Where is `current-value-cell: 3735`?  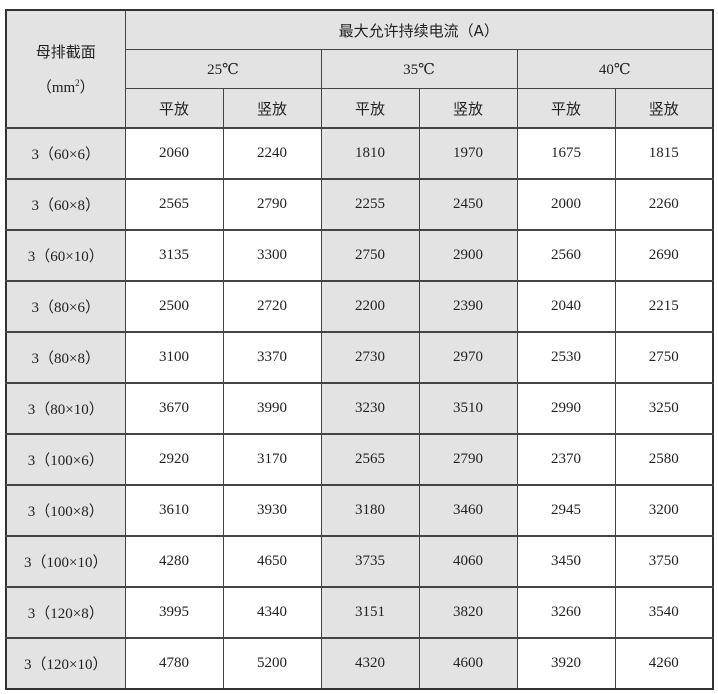 current-value-cell: 3735 is located at coordinates (370, 561).